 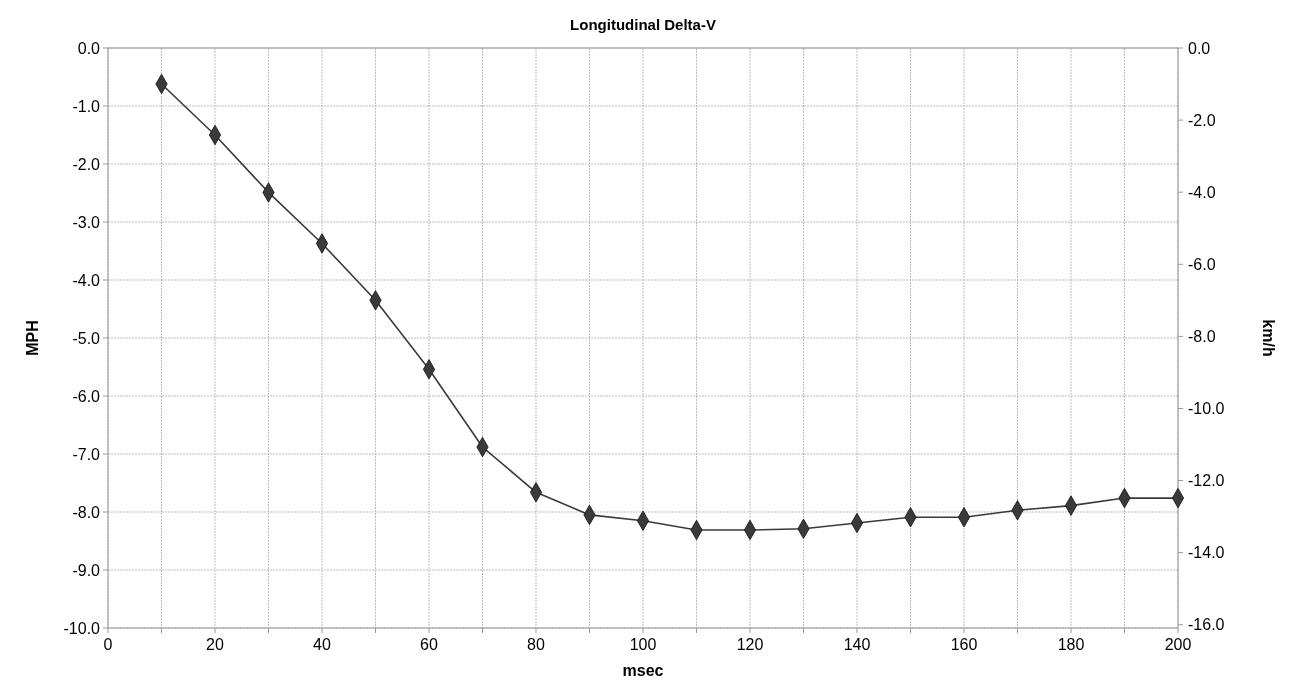 I want to click on y-tick-label: 0.0, so click(x=89, y=48).